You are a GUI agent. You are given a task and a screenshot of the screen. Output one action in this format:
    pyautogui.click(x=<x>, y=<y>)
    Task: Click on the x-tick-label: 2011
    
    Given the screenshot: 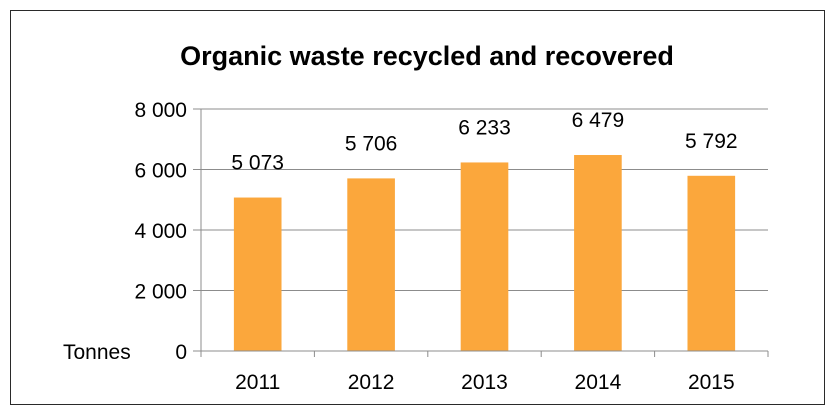 What is the action you would take?
    pyautogui.click(x=257, y=382)
    